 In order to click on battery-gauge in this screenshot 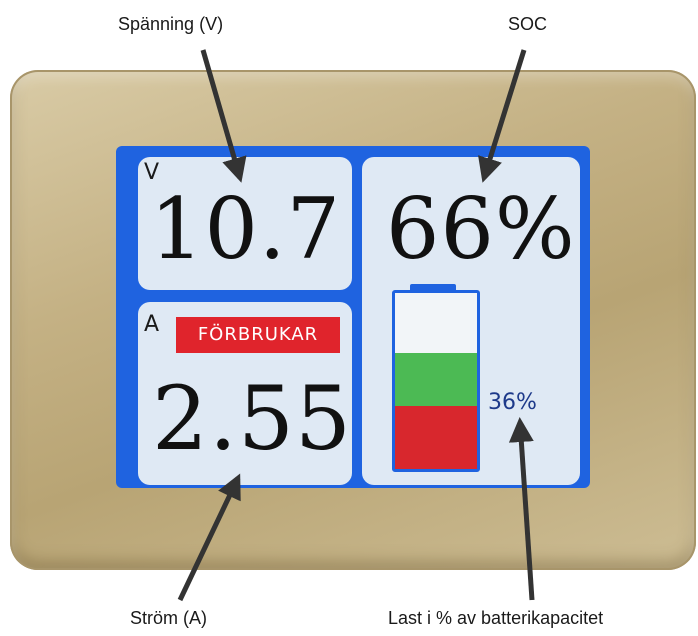, I will do `click(436, 381)`.